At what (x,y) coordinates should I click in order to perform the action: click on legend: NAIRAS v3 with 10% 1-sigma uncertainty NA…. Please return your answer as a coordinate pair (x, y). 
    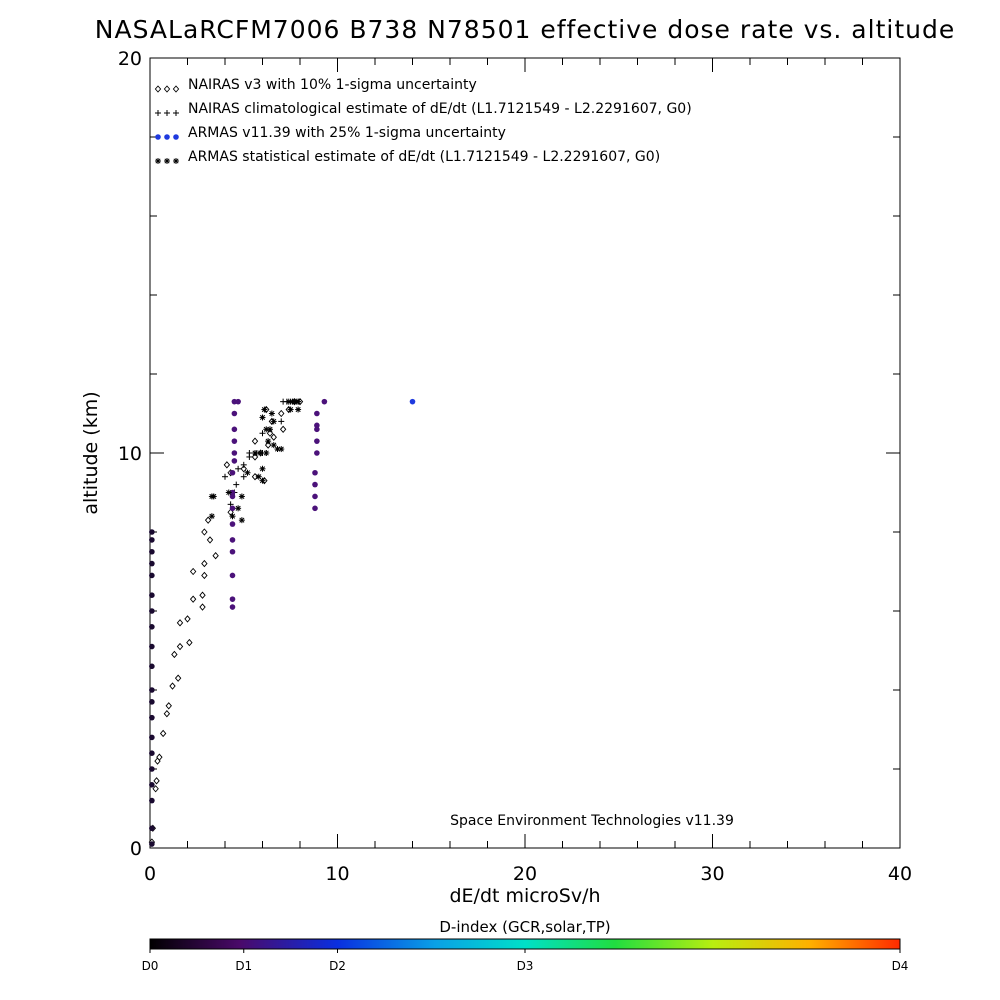
    Looking at the image, I should click on (423, 121).